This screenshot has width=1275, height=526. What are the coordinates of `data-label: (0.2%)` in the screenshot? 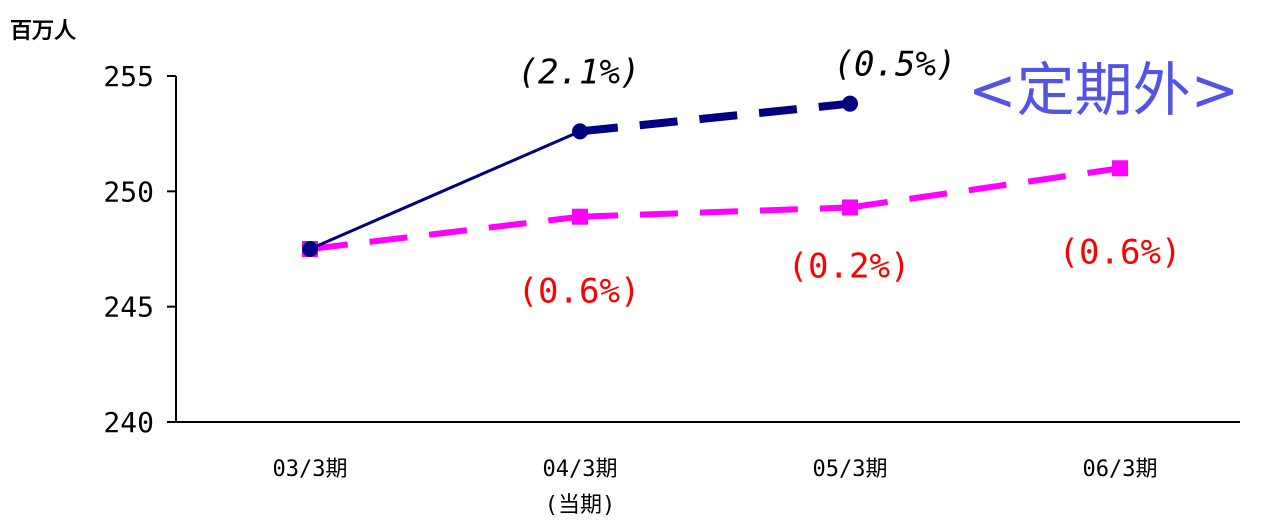 It's located at (849, 266).